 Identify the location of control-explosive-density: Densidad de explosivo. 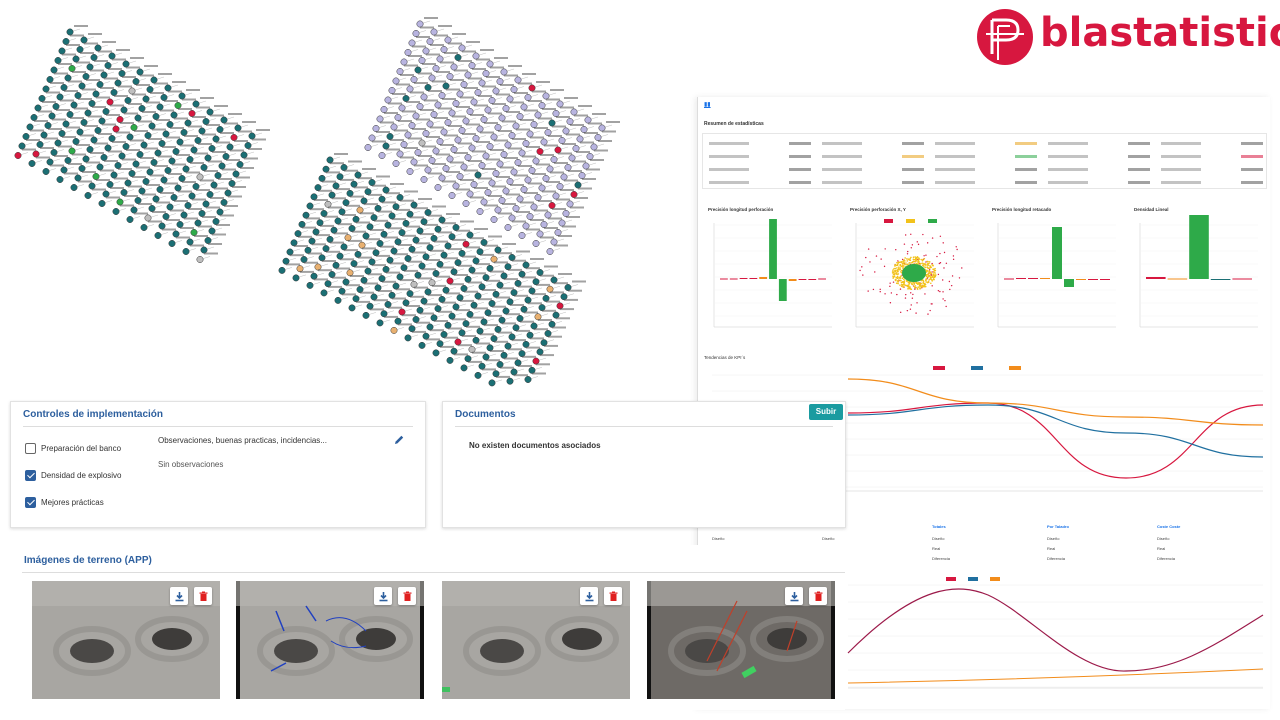
(73, 475).